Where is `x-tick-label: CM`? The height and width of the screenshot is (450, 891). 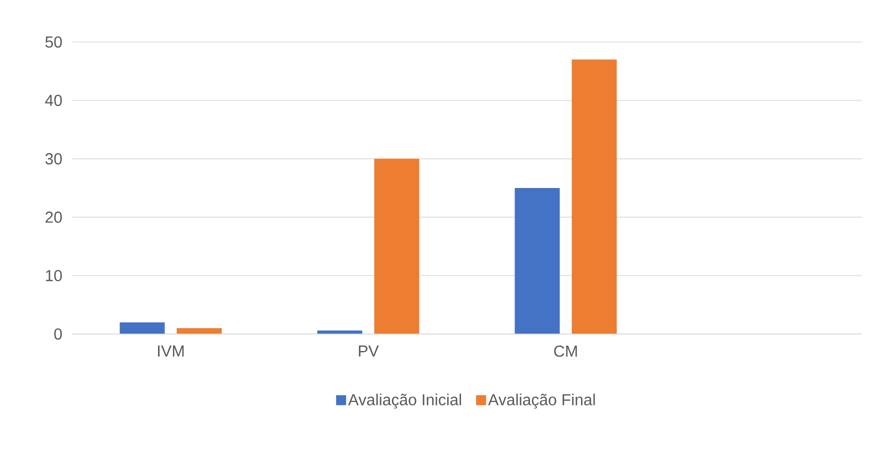 x-tick-label: CM is located at coordinates (565, 351).